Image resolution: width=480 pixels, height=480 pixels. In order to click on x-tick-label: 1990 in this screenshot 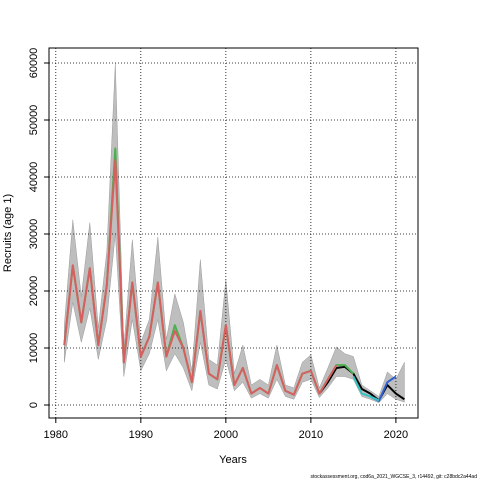, I will do `click(141, 435)`.